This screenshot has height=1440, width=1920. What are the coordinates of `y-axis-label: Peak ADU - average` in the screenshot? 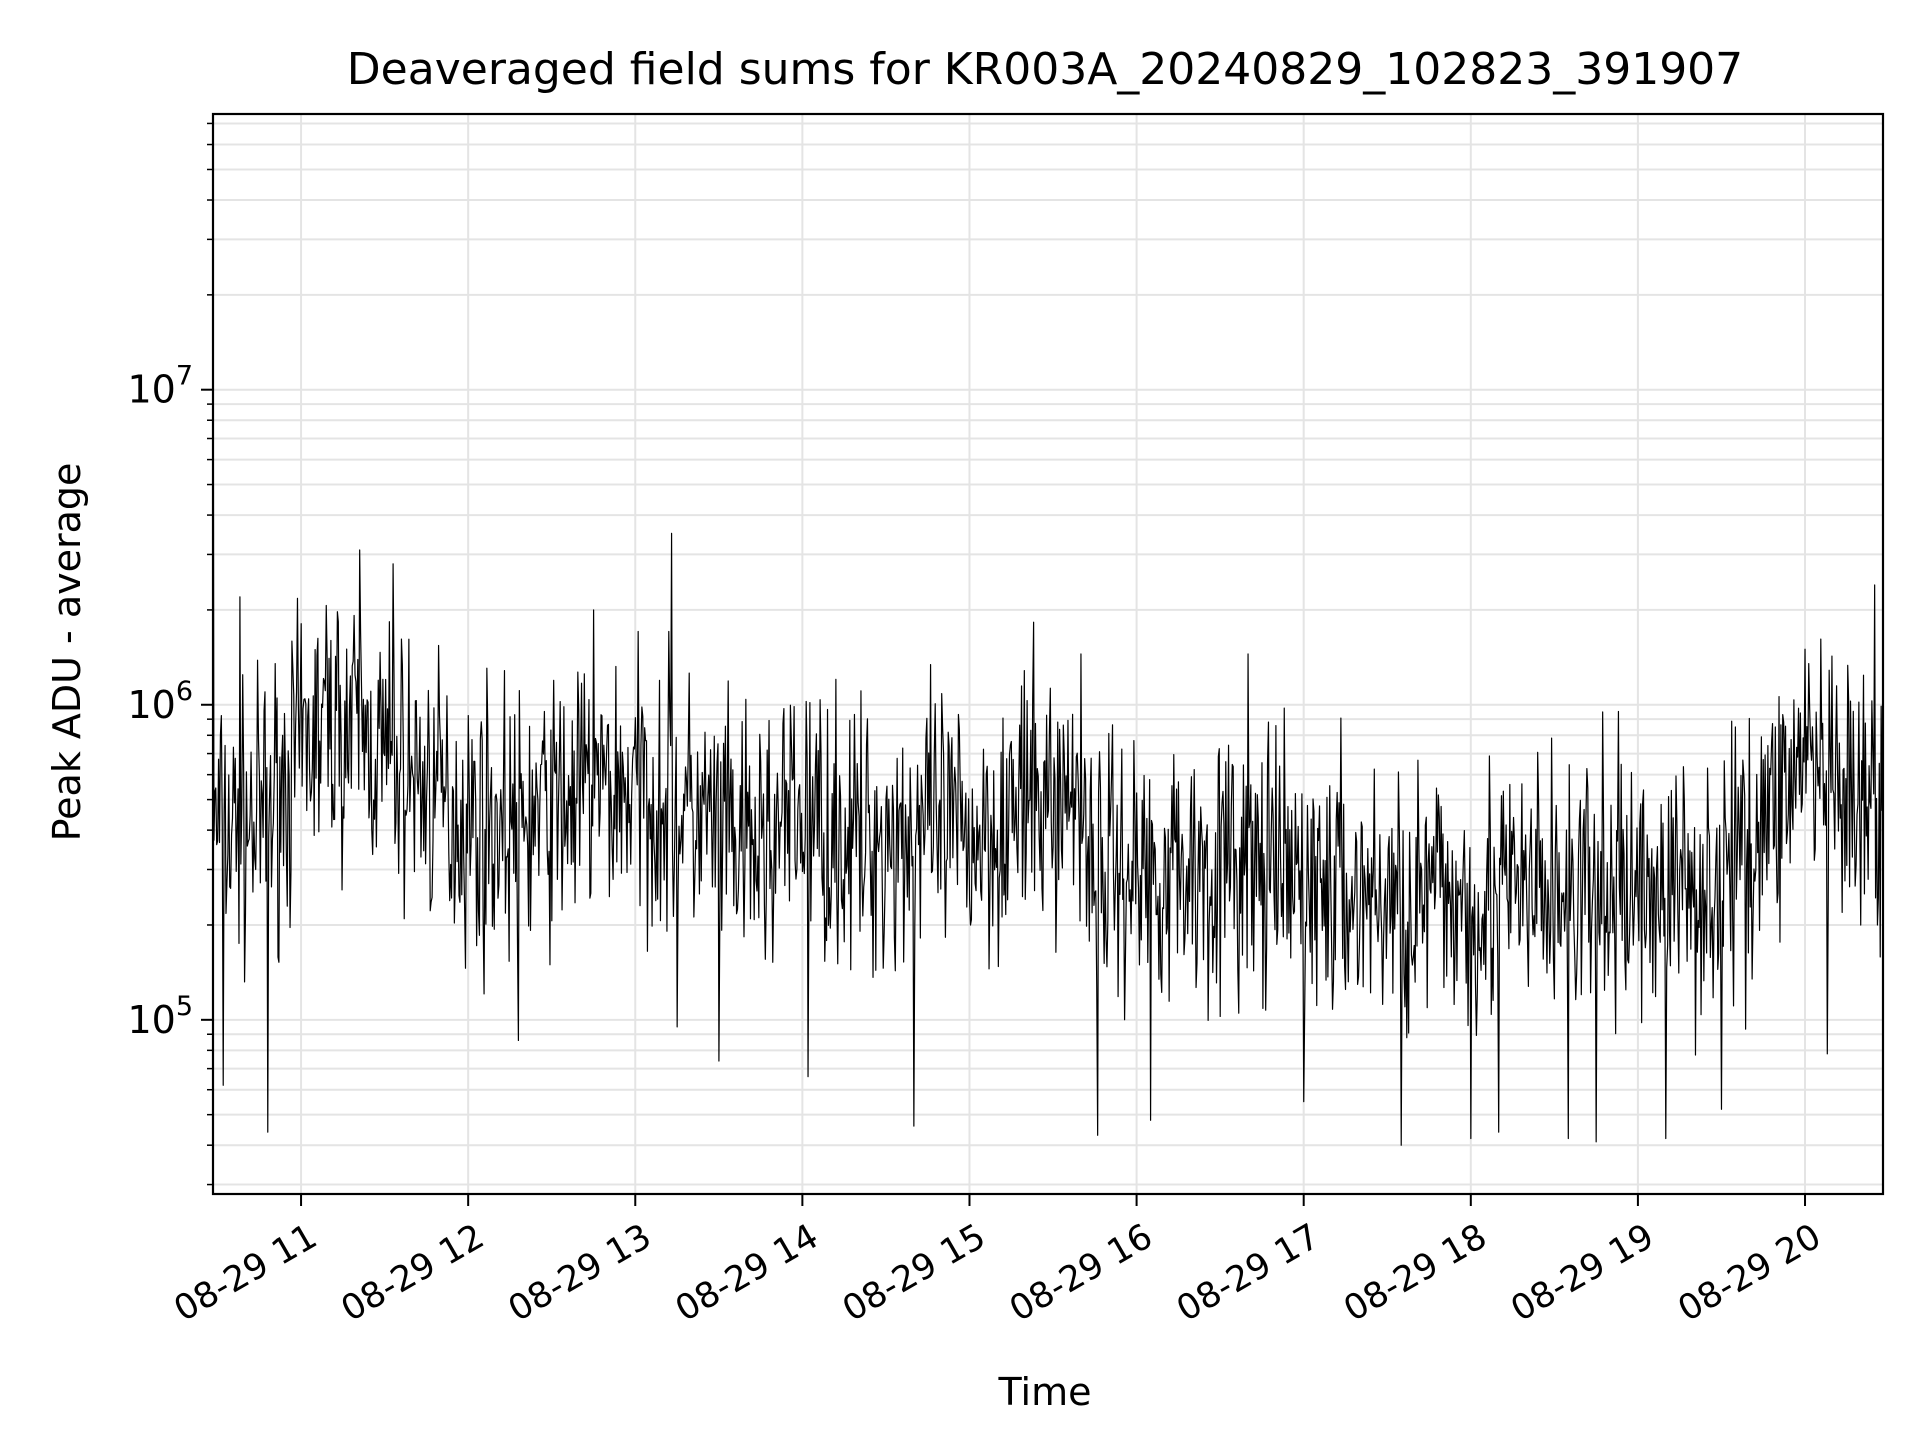 It's located at (67, 652).